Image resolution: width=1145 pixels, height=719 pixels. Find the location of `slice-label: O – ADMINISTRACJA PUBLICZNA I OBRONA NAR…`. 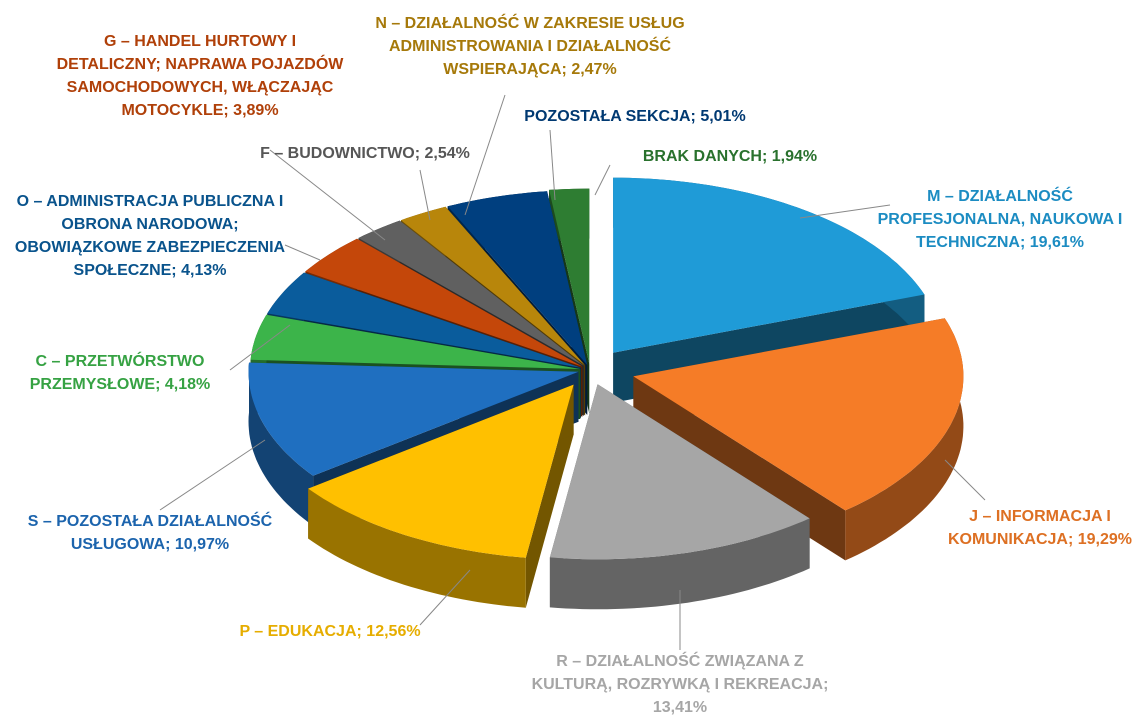

slice-label: O – ADMINISTRACJA PUBLICZNA I OBRONA NAR… is located at coordinates (150, 236).